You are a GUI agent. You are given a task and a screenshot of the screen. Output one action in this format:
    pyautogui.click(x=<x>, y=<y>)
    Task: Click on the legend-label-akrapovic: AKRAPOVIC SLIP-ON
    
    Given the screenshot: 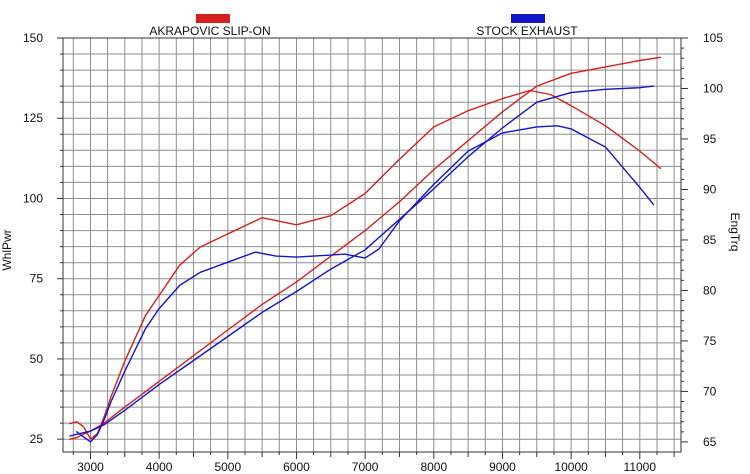 What is the action you would take?
    pyautogui.click(x=209, y=31)
    